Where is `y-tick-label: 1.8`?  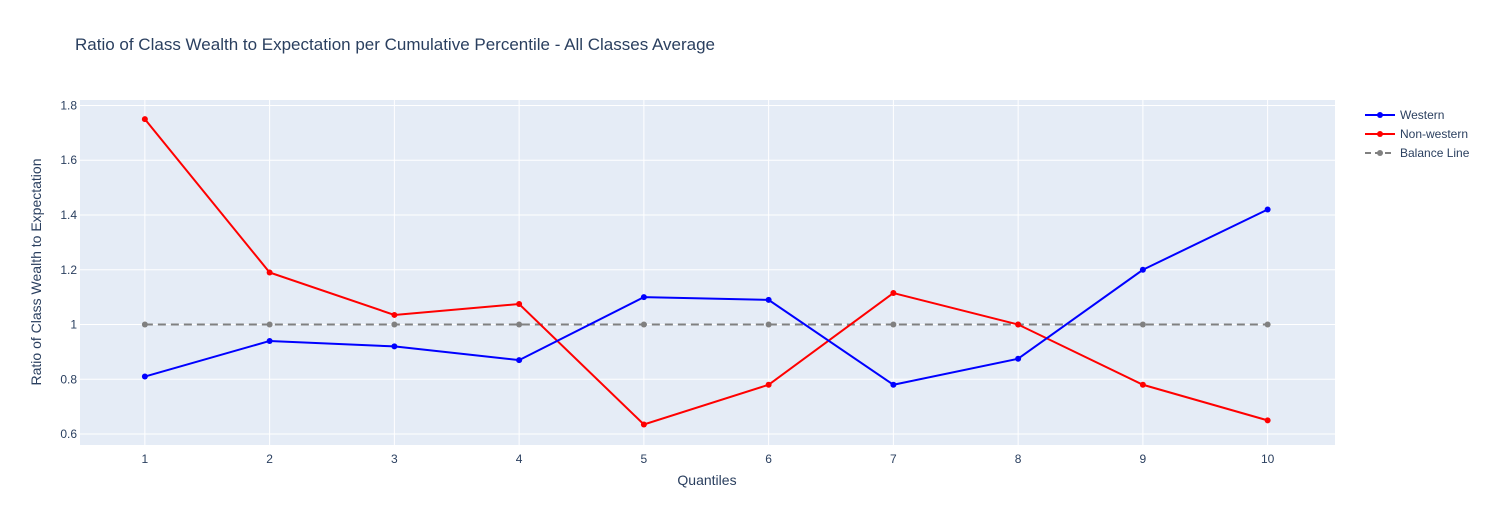 y-tick-label: 1.8 is located at coordinates (68, 105).